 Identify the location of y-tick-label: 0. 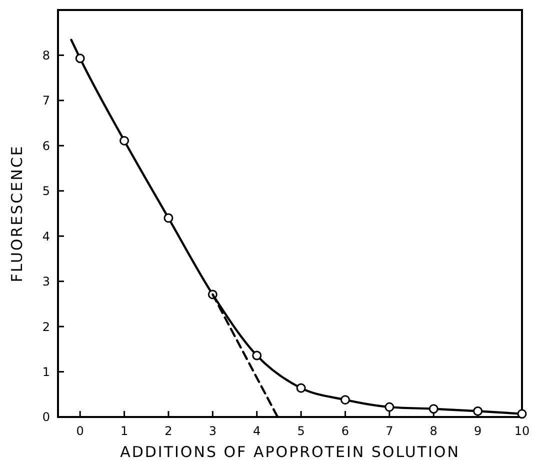
(46, 417).